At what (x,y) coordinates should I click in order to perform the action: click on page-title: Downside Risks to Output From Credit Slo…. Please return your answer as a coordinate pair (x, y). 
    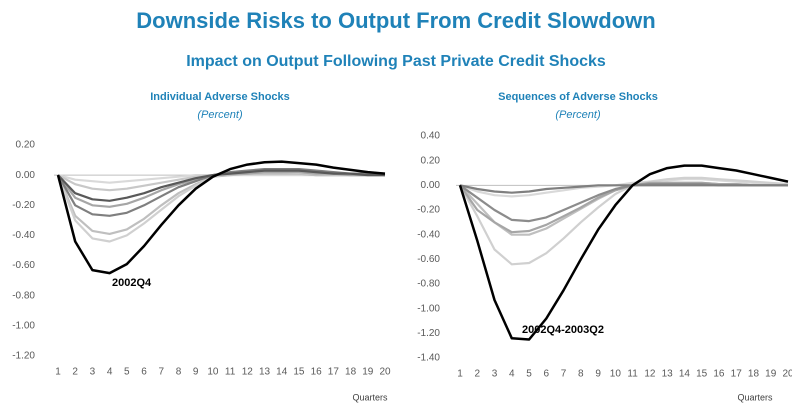
    Looking at the image, I should click on (395, 20).